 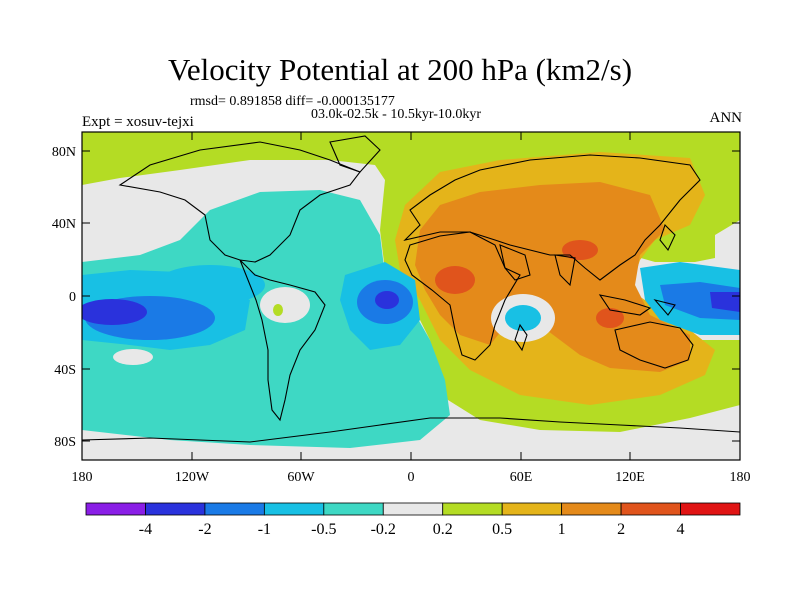 I want to click on x-label-180-west: 180, so click(x=82, y=477).